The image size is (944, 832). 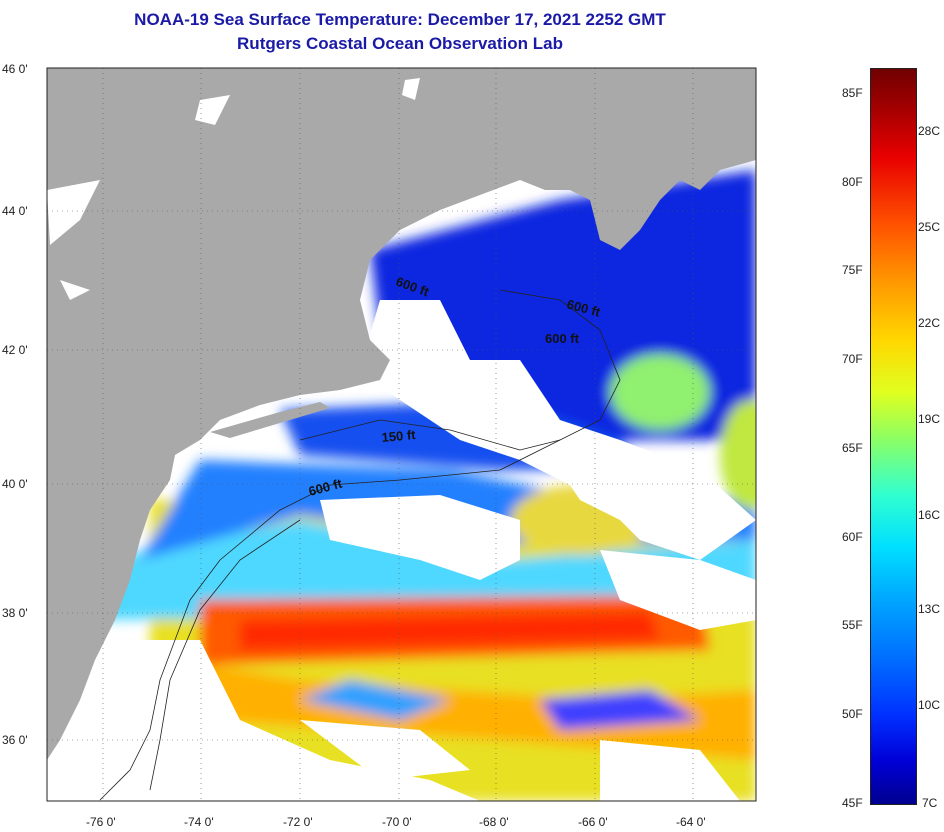 What do you see at coordinates (399, 436) in the screenshot?
I see `contour-label-4: 150 ft` at bounding box center [399, 436].